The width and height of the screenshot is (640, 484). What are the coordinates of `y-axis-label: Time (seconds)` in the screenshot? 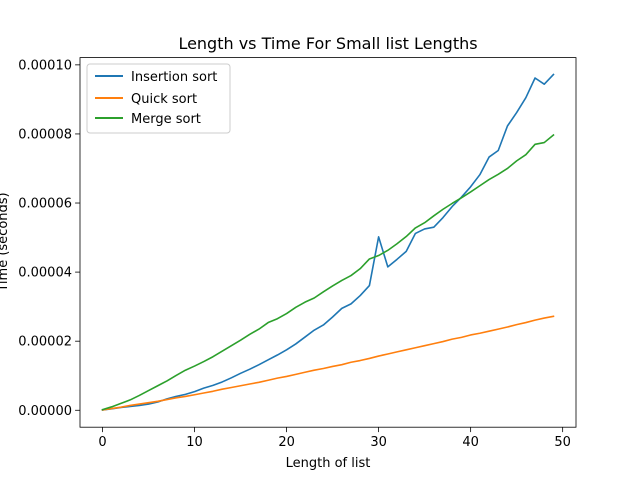 It's located at (5, 242).